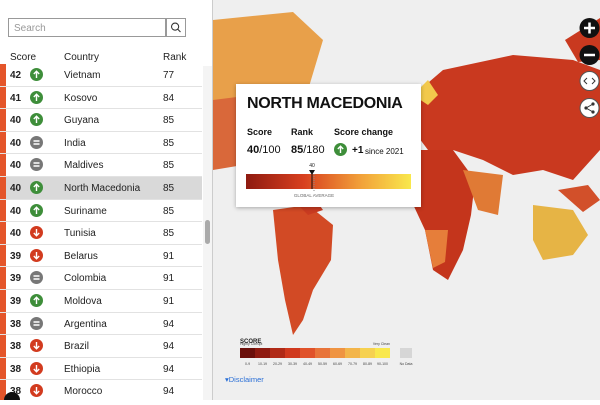 The image size is (600, 405). Describe the element at coordinates (101, 256) in the screenshot. I see `table-row: 39 Belarus 91` at that location.